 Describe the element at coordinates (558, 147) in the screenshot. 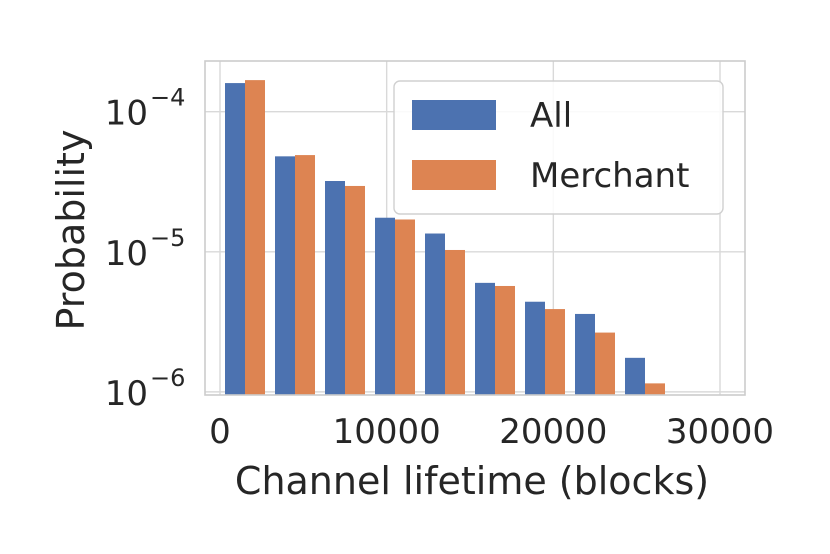

I see `legend: All Merchant` at that location.